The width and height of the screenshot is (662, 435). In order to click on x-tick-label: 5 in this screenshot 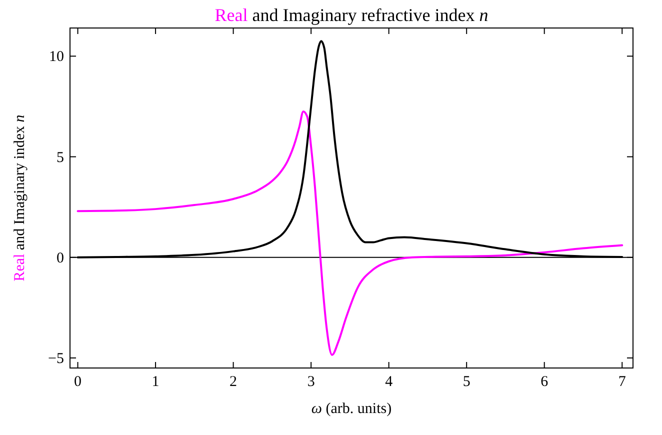, I will do `click(466, 382)`.